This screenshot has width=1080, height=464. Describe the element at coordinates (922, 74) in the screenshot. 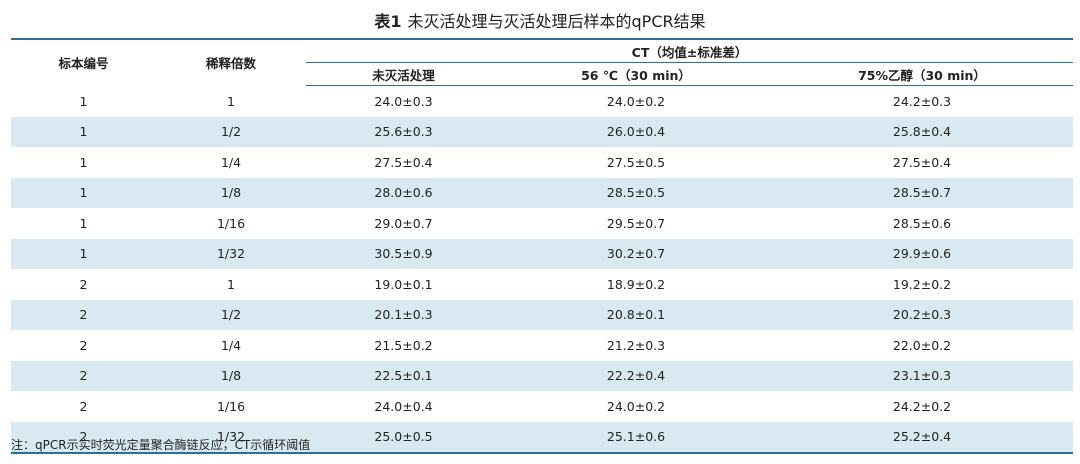

I see `header-ethanol: 75%乙醇（30 min）` at that location.